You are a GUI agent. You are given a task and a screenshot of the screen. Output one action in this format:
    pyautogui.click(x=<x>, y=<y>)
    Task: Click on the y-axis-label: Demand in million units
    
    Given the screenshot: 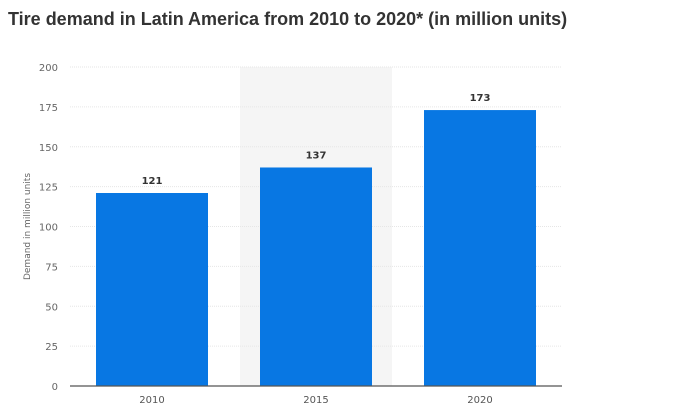 What is the action you would take?
    pyautogui.click(x=28, y=226)
    